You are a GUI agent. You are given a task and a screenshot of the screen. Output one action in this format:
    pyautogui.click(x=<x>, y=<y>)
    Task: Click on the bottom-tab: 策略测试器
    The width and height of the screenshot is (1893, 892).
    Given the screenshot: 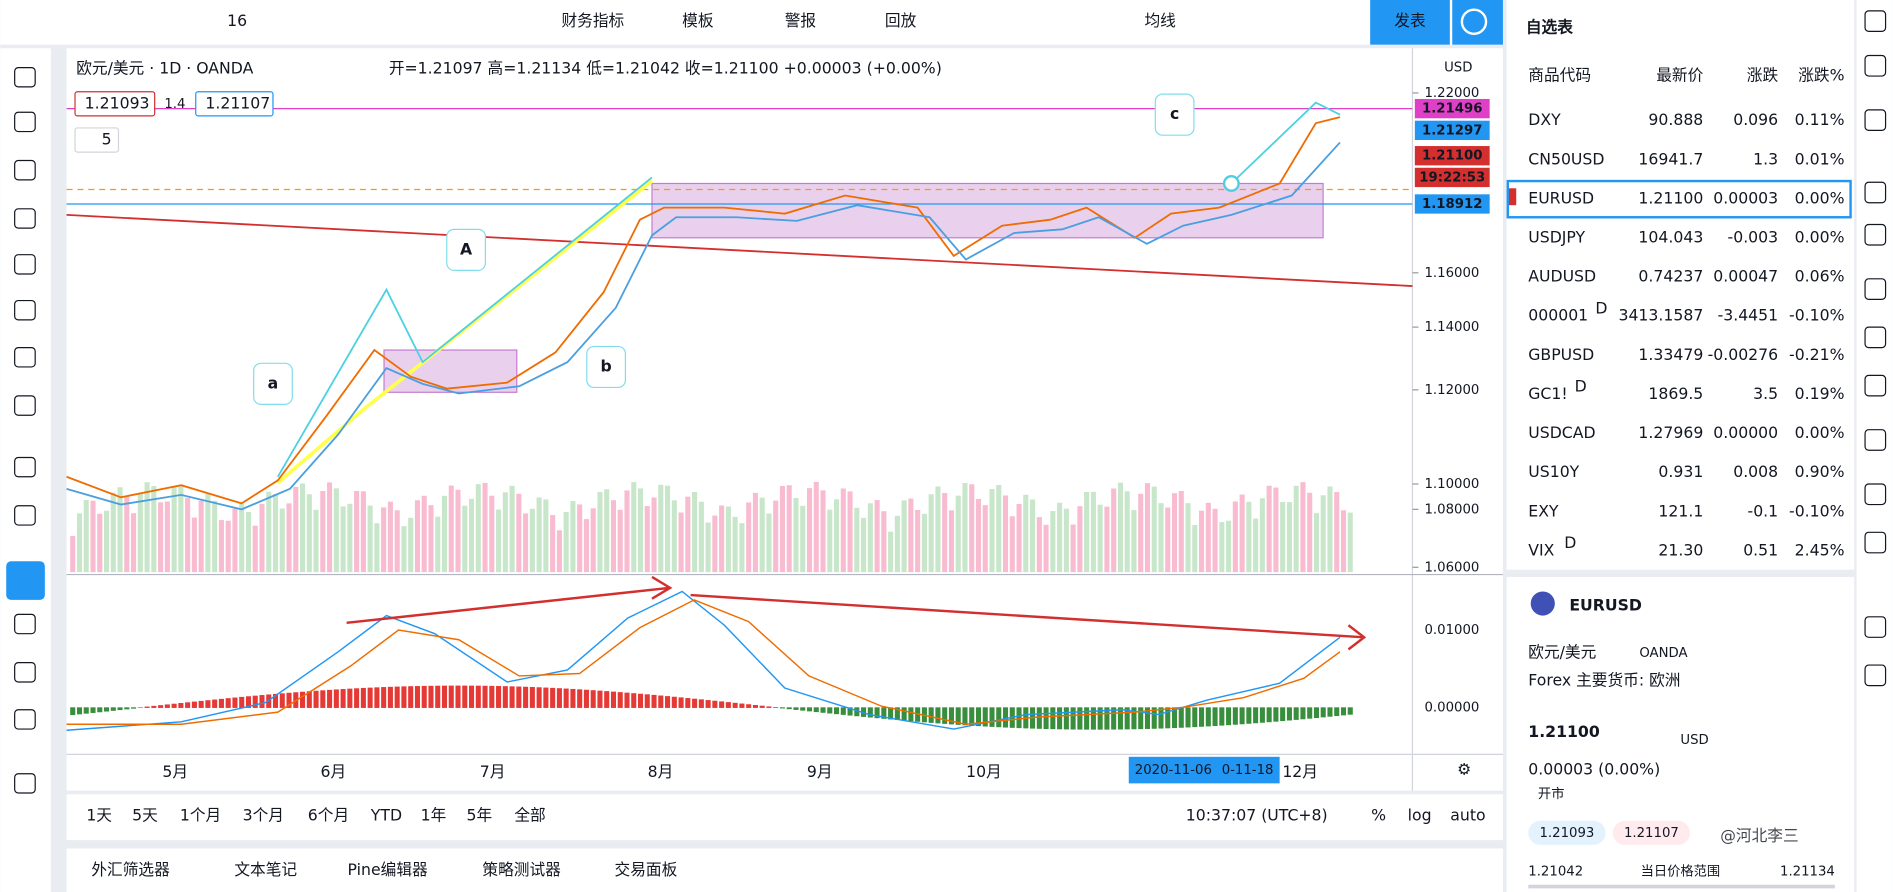 What is the action you would take?
    pyautogui.click(x=521, y=869)
    